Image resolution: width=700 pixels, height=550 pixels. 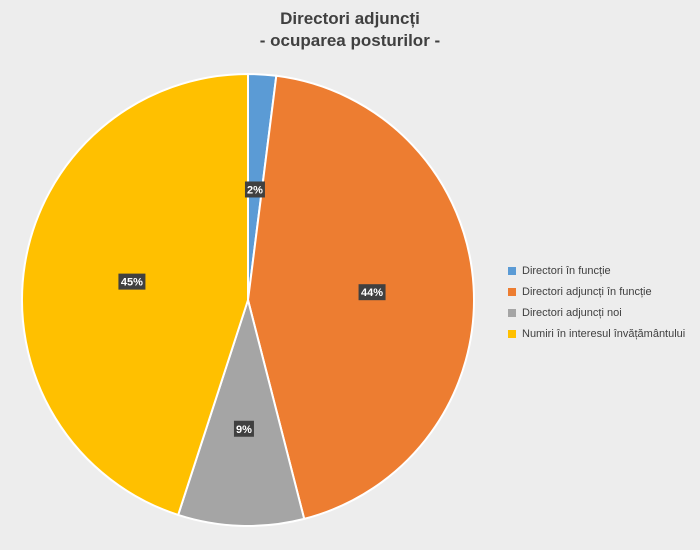 I want to click on svg-text: 44%, so click(x=372, y=293).